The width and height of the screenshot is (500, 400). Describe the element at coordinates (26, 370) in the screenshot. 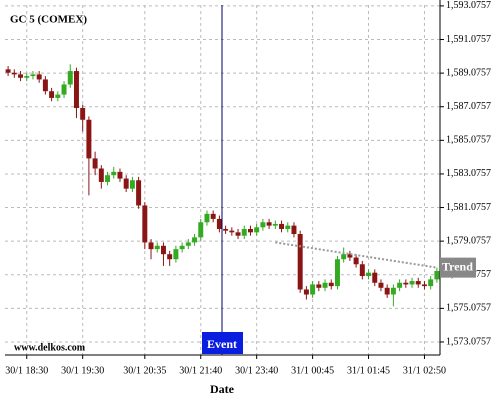

I see `x-tick-label: 30/1 18:30` at that location.